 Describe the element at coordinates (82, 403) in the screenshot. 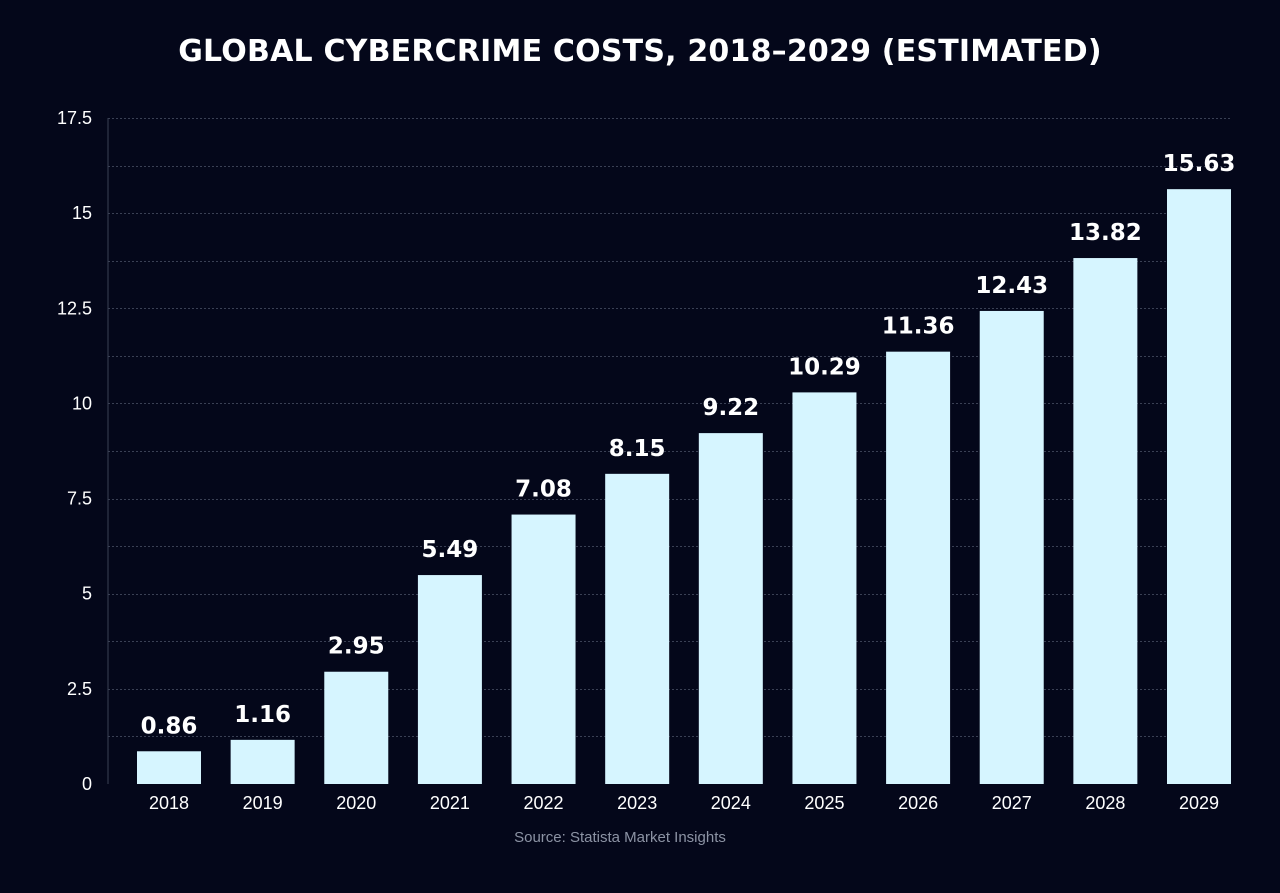

I see `y-tick-label: 10` at that location.